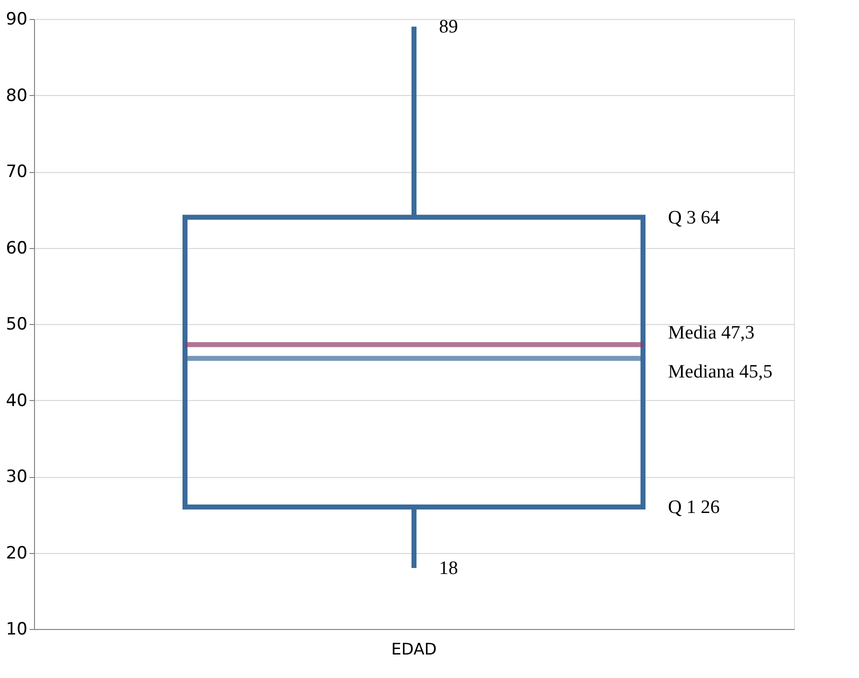  What do you see at coordinates (414, 649) in the screenshot?
I see `x-tick-label: EDAD` at bounding box center [414, 649].